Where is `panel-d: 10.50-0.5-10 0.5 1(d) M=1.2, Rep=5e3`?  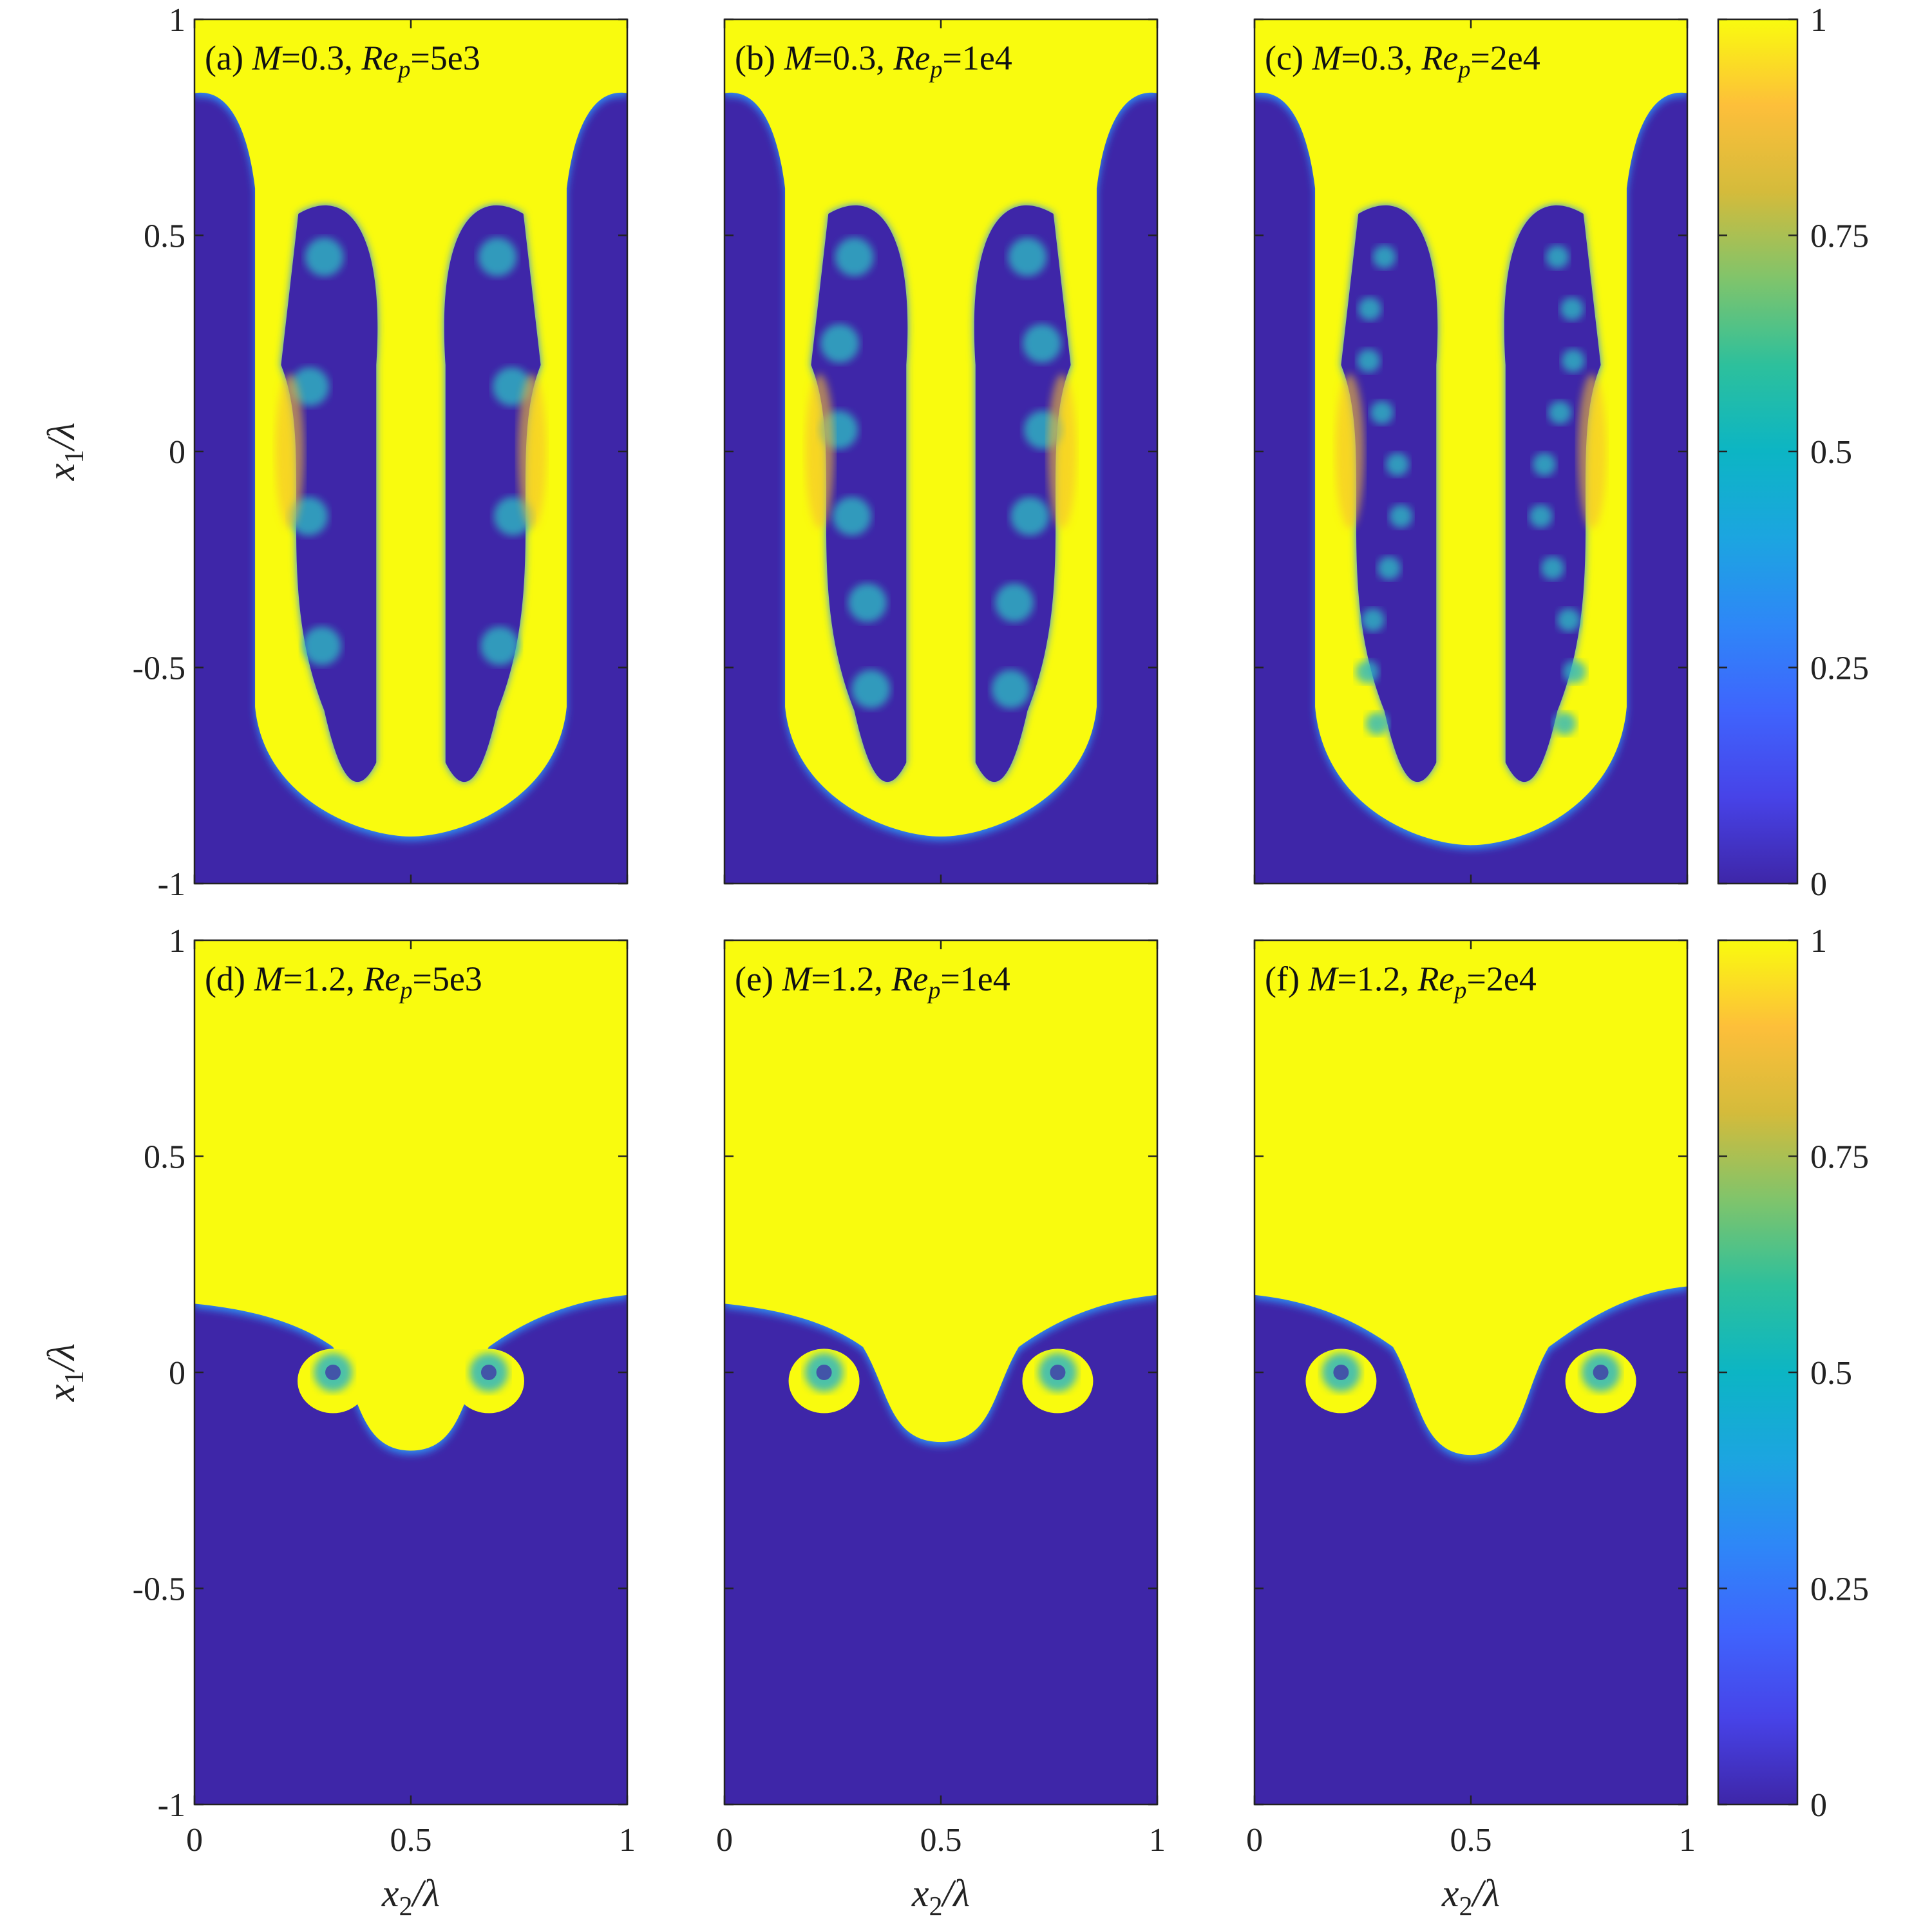
panel-d: 10.50-0.5-10 0.5 1(d) M=1.2, Rep=5e3 is located at coordinates (384, 1391).